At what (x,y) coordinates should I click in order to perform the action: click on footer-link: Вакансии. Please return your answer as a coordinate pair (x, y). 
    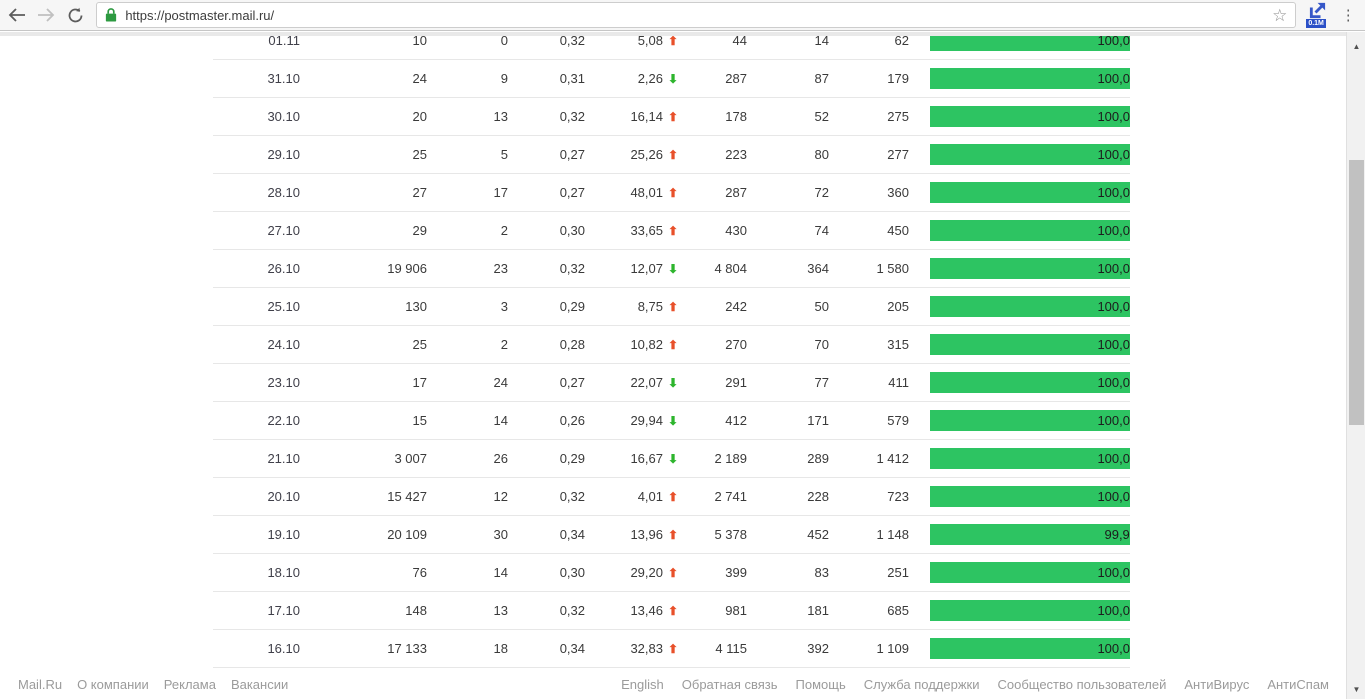
    Looking at the image, I should click on (259, 684).